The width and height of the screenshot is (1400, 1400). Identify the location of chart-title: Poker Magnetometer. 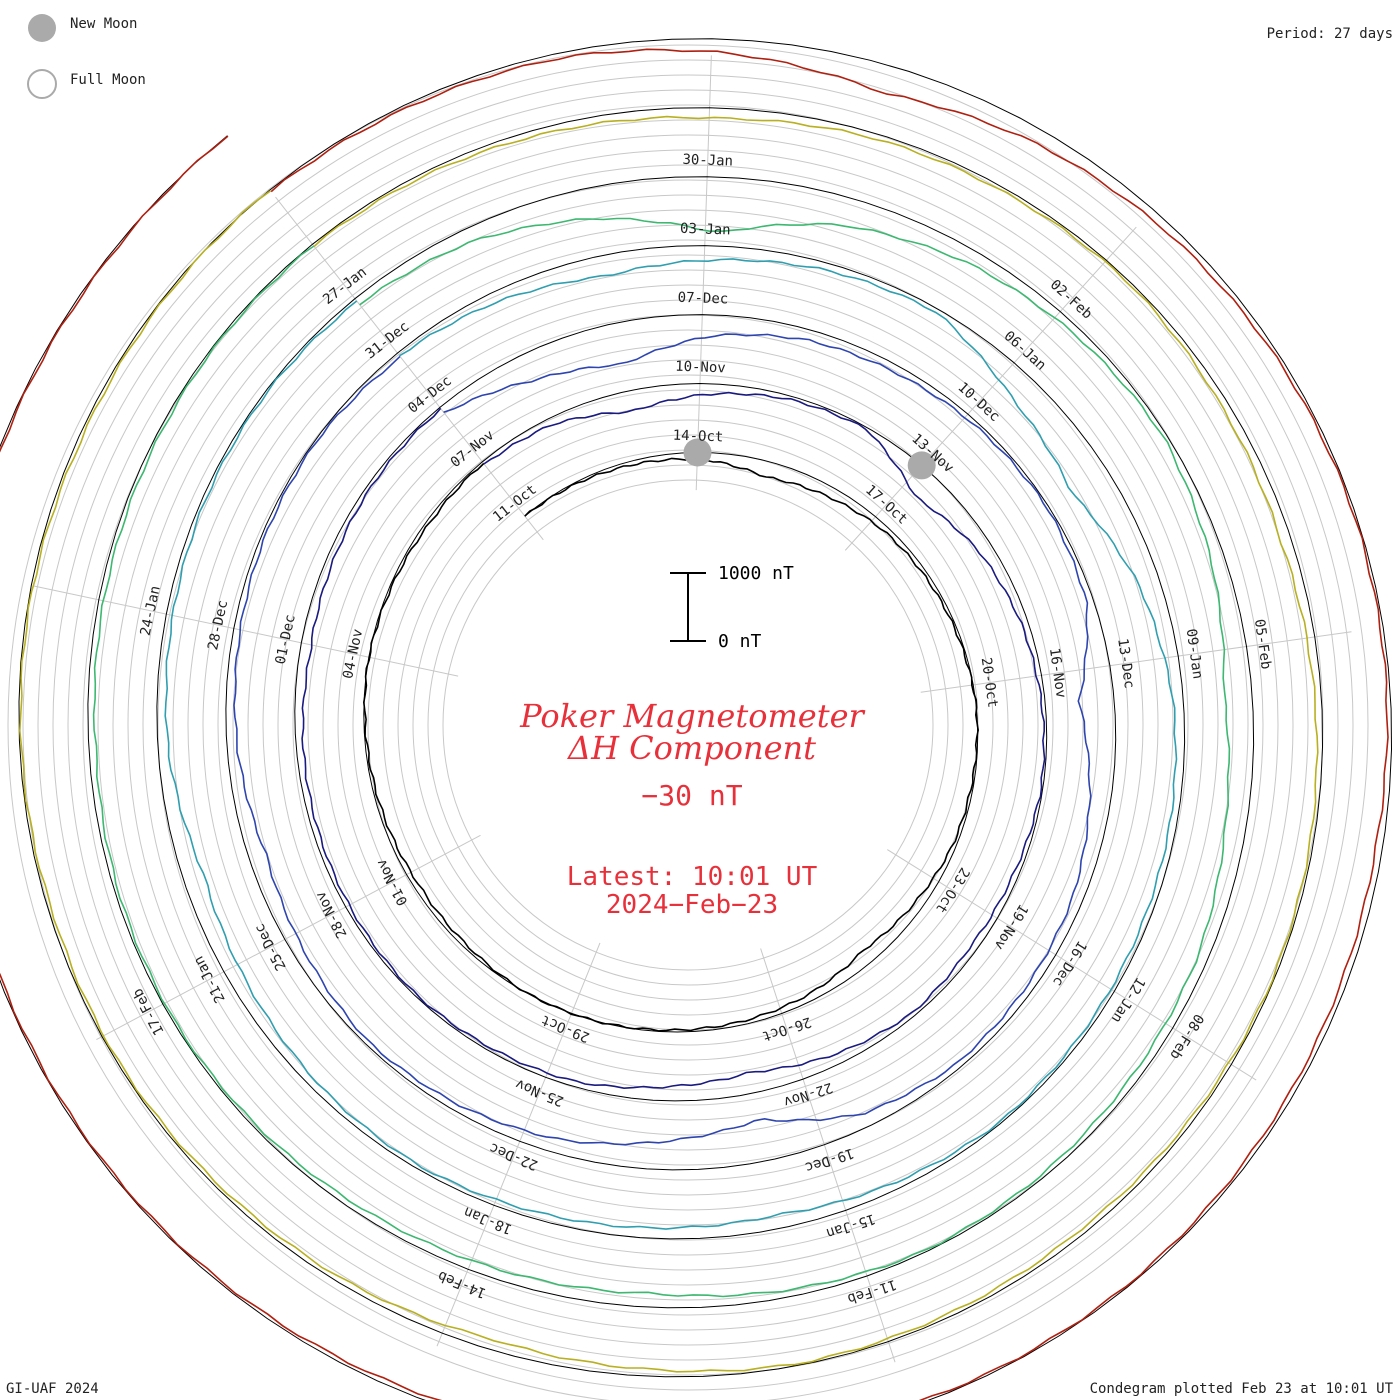
(692, 716).